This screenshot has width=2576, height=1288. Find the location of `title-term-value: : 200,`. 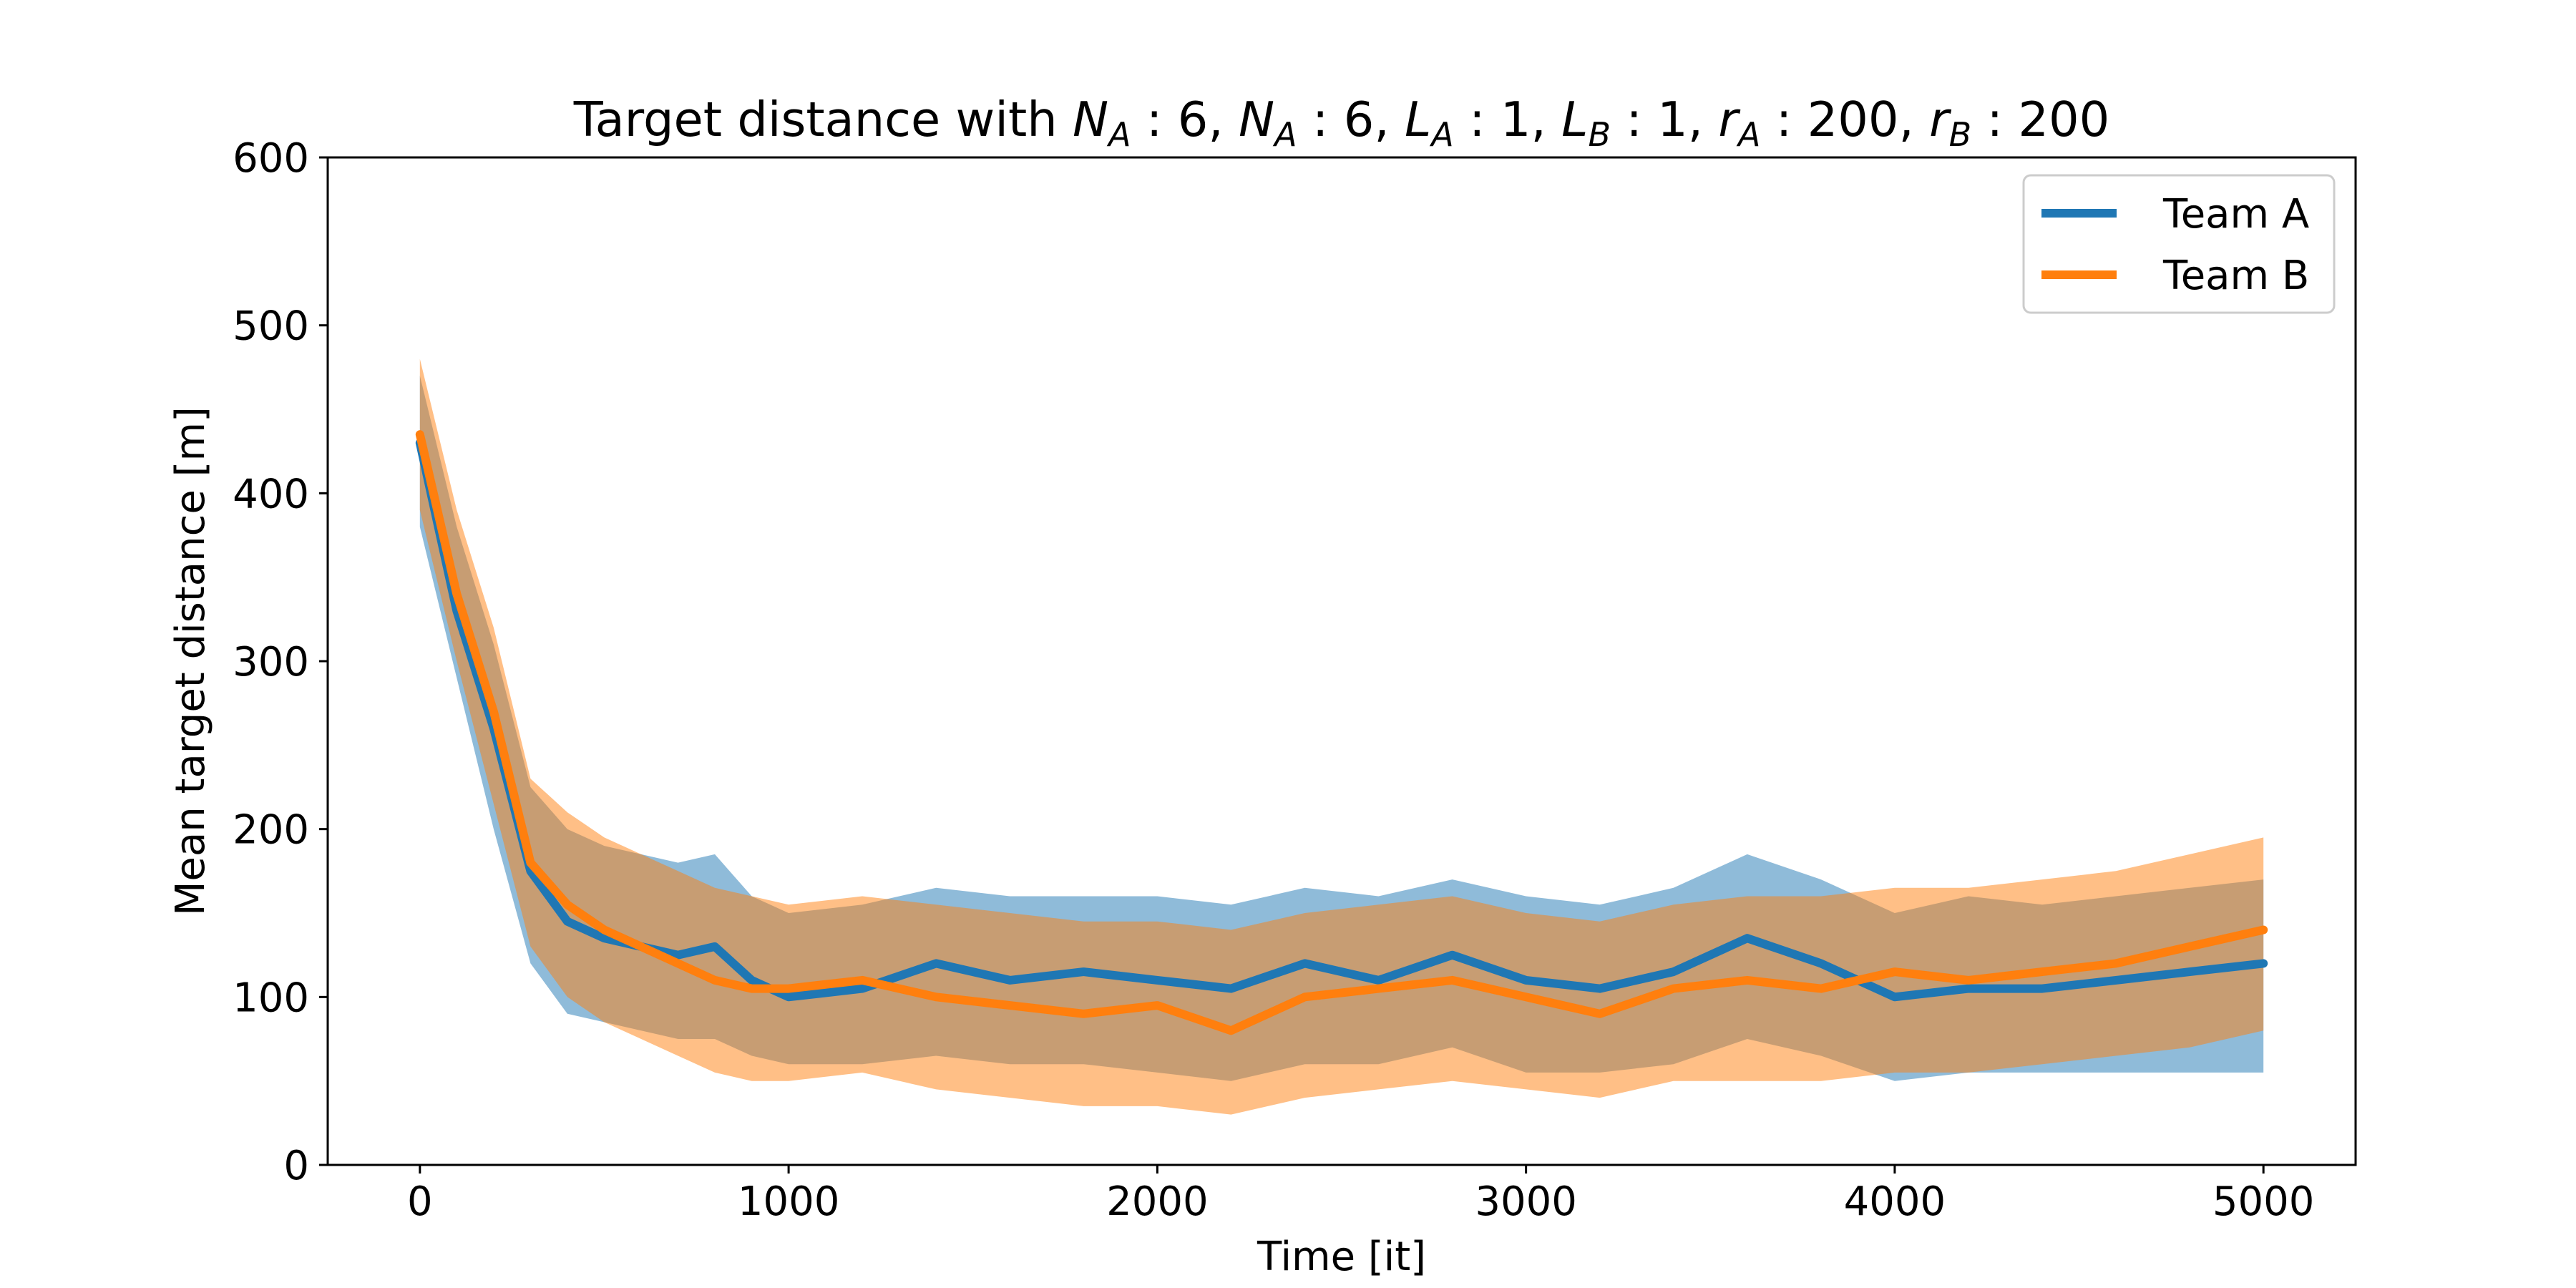

title-term-value: : 200, is located at coordinates (1844, 119).